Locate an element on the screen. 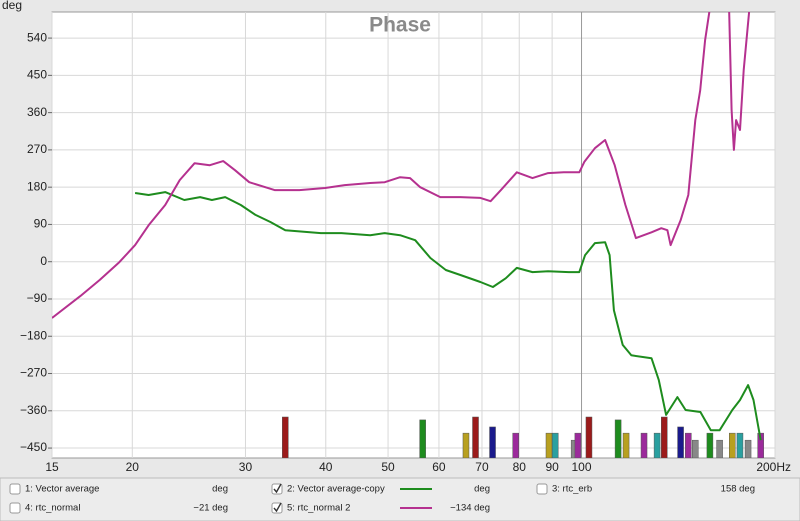  x-tick-label: 60 is located at coordinates (439, 467).